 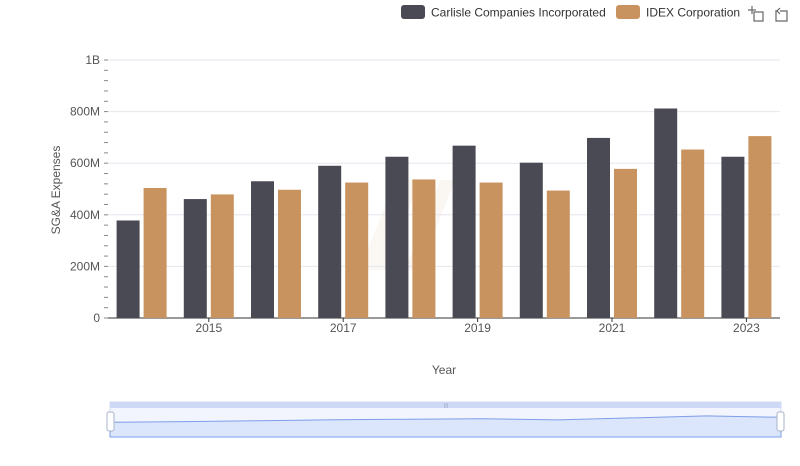 I want to click on bar-carlisle-2017, so click(x=330, y=241).